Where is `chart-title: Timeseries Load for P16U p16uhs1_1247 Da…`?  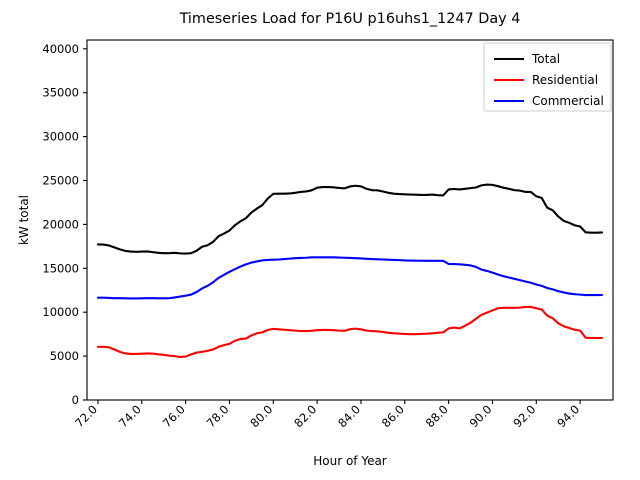 chart-title: Timeseries Load for P16U p16uhs1_1247 Da… is located at coordinates (350, 19).